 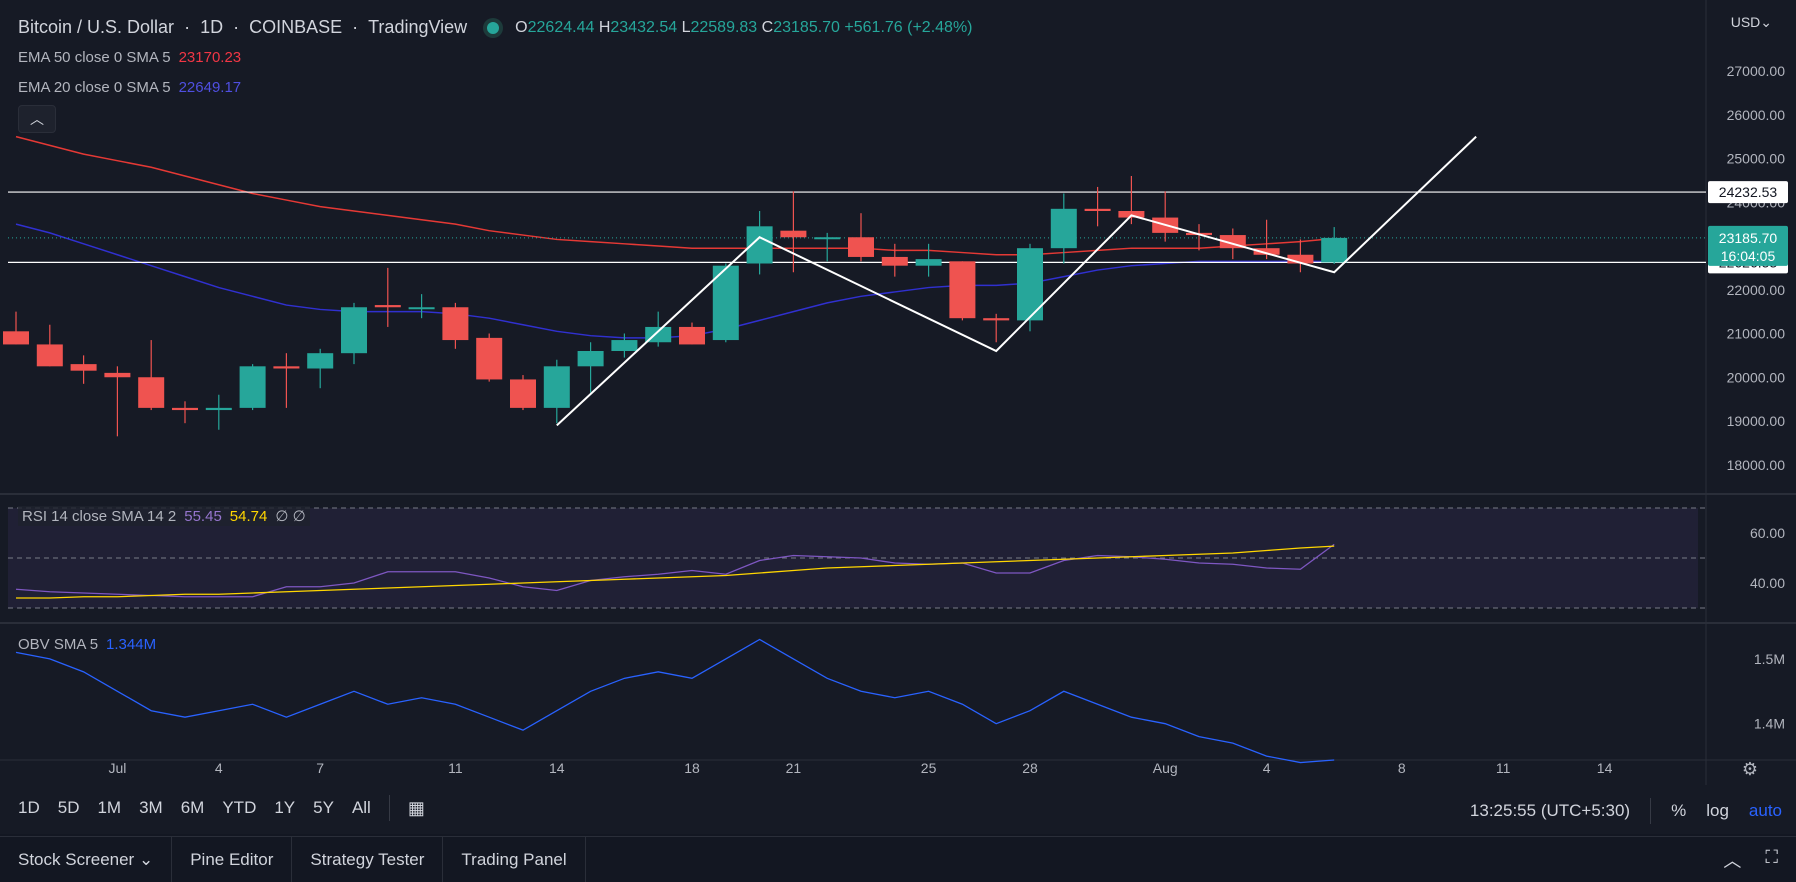 I want to click on tf-ytd: YTD, so click(x=239, y=807).